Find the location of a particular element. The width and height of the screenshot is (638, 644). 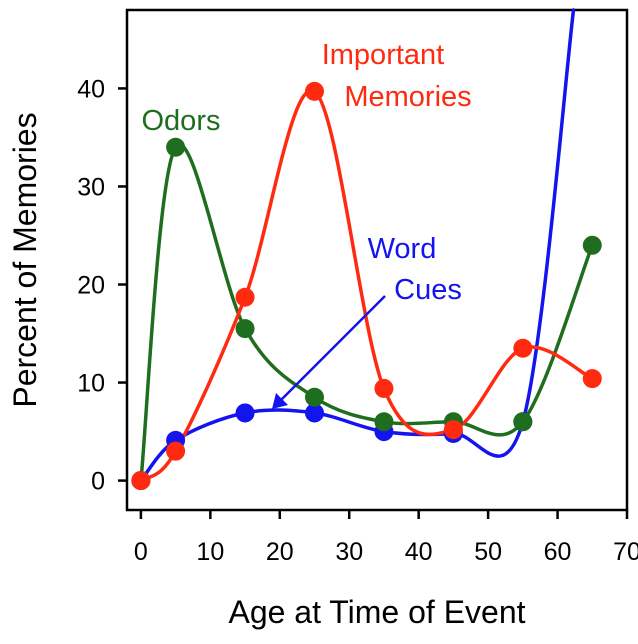

y-axis-ticks: 0 10 20 30 40 is located at coordinates (102, 285).